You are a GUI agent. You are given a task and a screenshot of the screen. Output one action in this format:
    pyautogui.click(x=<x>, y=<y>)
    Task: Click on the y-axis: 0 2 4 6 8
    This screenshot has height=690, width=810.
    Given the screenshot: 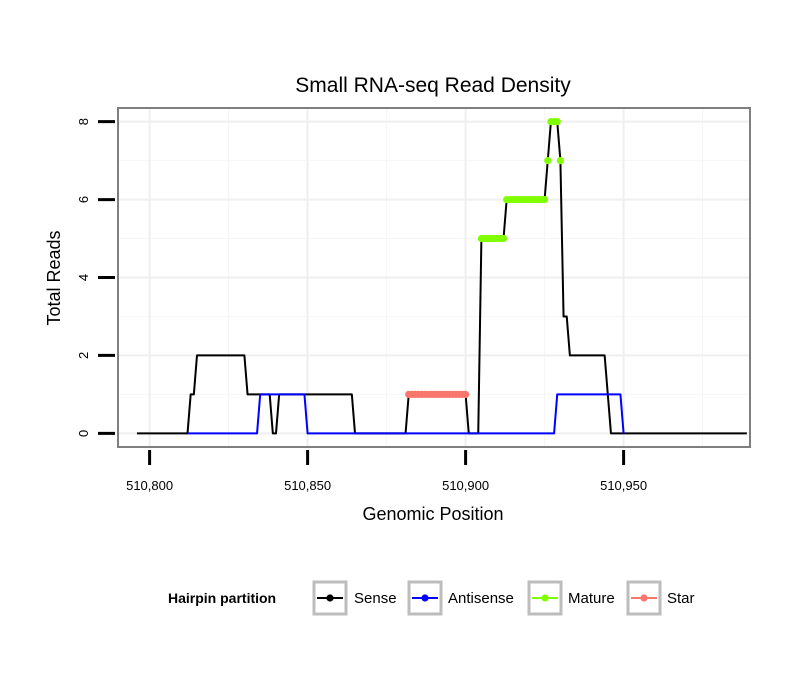 What is the action you would take?
    pyautogui.click(x=95, y=277)
    